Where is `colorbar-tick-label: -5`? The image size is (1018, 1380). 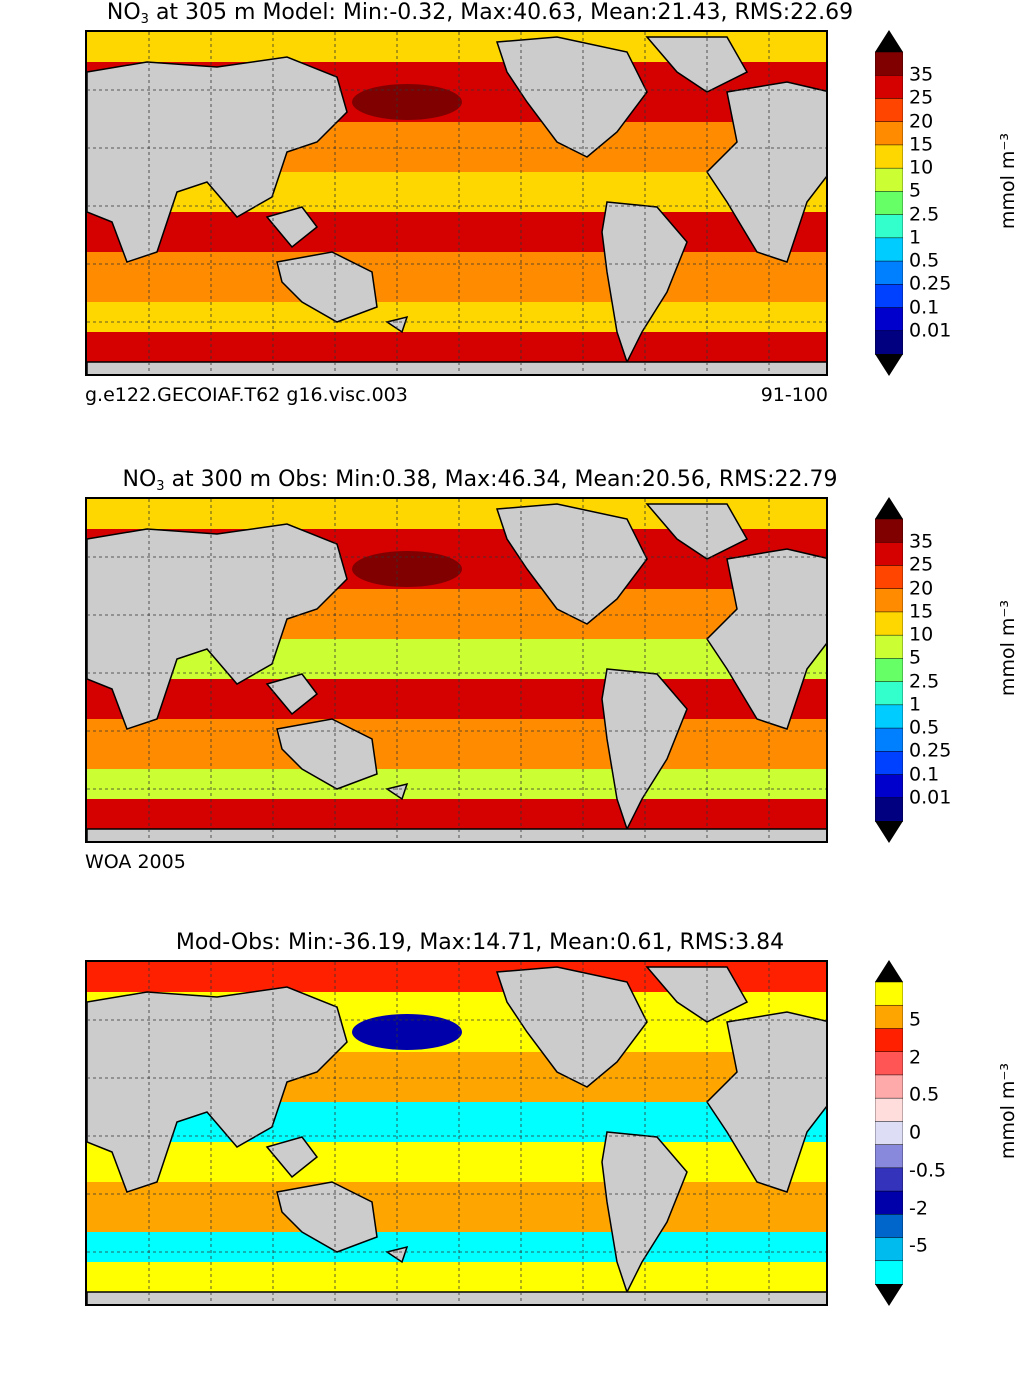 colorbar-tick-label: -5 is located at coordinates (918, 1245).